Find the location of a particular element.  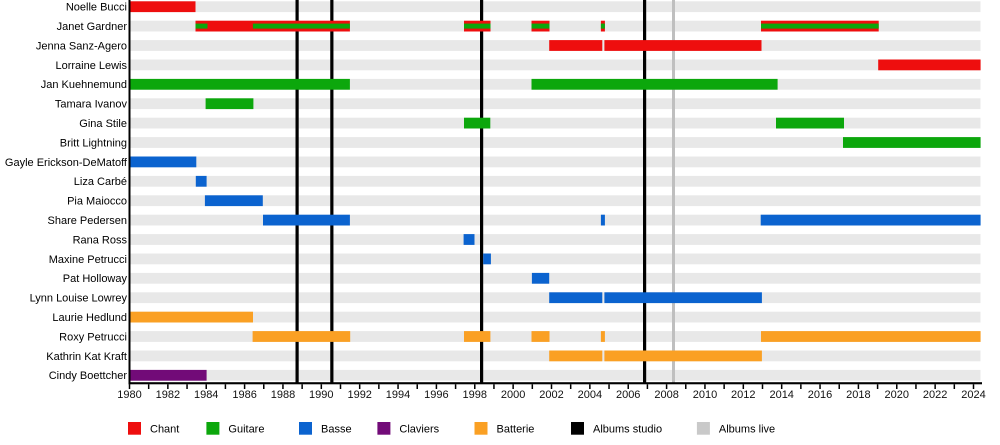

svg-text: Britt Lightning is located at coordinates (93, 143).